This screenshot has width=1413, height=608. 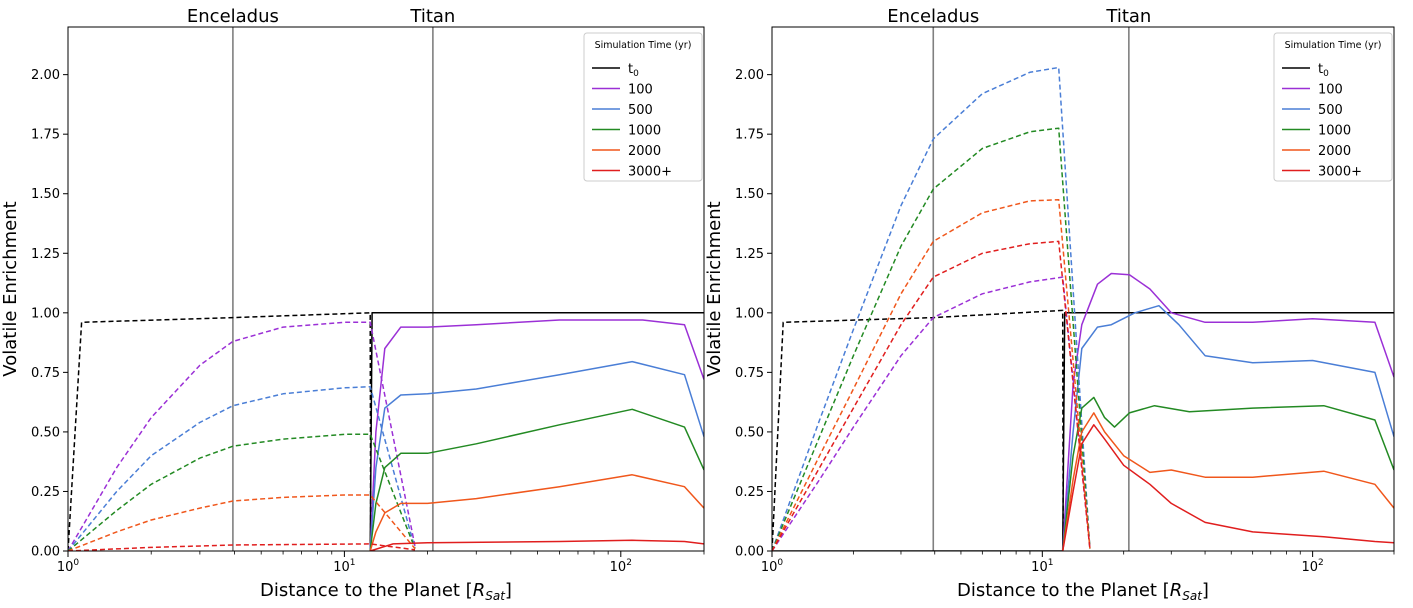 I want to click on y-tick-label: 1.00, so click(x=45, y=313).